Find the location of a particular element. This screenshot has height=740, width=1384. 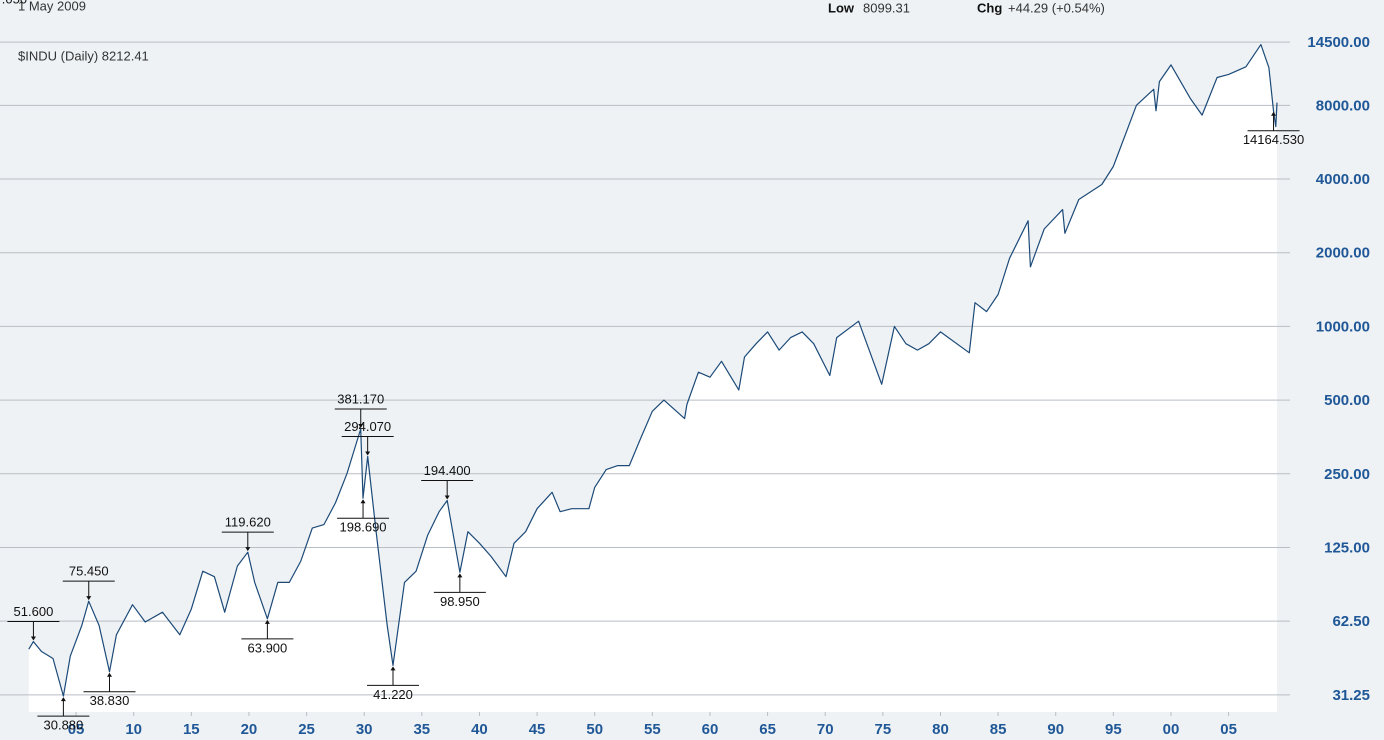

y-tick-label: 2000.00 is located at coordinates (1343, 253).